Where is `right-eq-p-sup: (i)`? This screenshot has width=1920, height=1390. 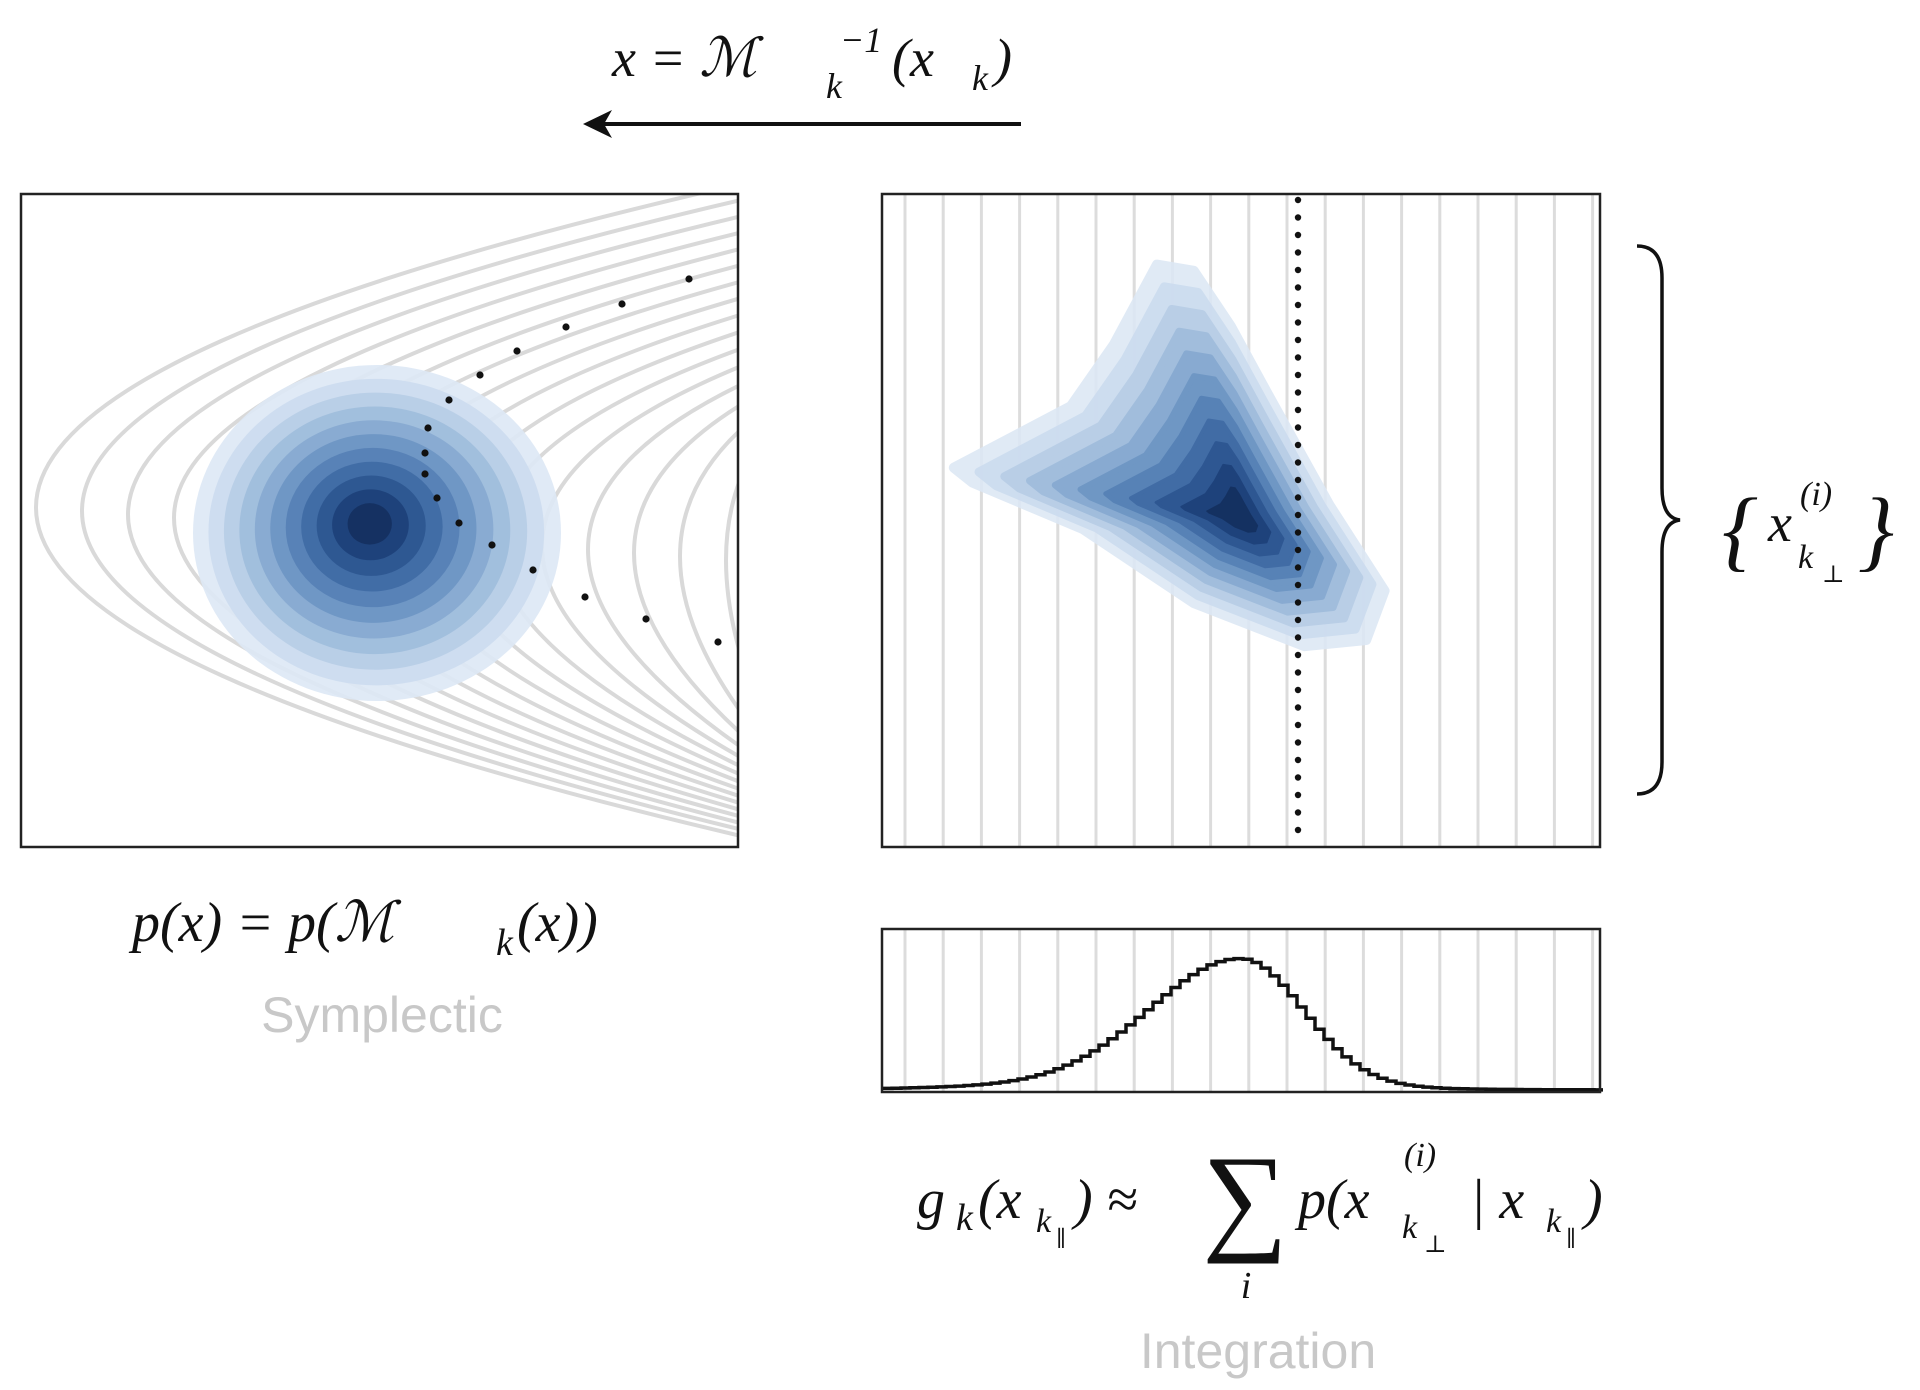
right-eq-p-sup: (i) is located at coordinates (1420, 1155).